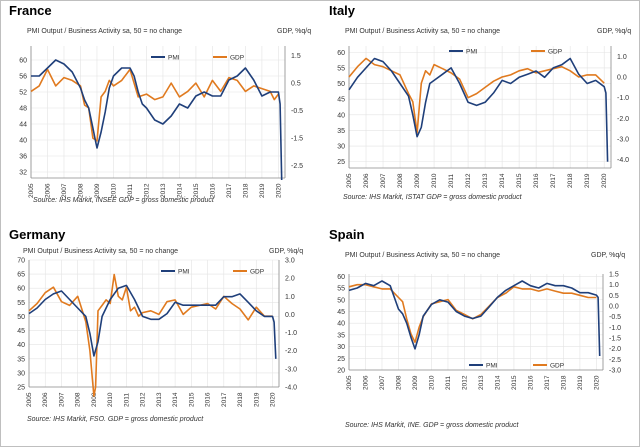 The height and width of the screenshot is (447, 640). What do you see at coordinates (23, 173) in the screenshot?
I see `left-tick-label: 32` at bounding box center [23, 173].